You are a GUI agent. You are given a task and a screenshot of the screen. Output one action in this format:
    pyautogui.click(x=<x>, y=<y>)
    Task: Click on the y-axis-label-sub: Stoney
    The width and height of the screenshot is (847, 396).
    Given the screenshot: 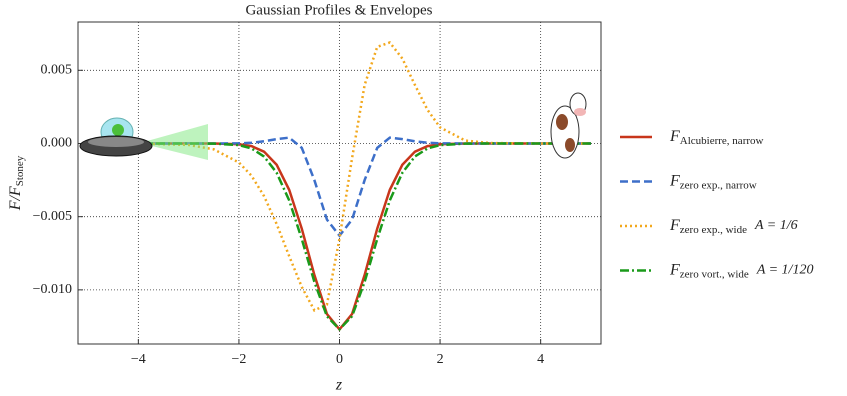 What is the action you would take?
    pyautogui.click(x=20, y=170)
    